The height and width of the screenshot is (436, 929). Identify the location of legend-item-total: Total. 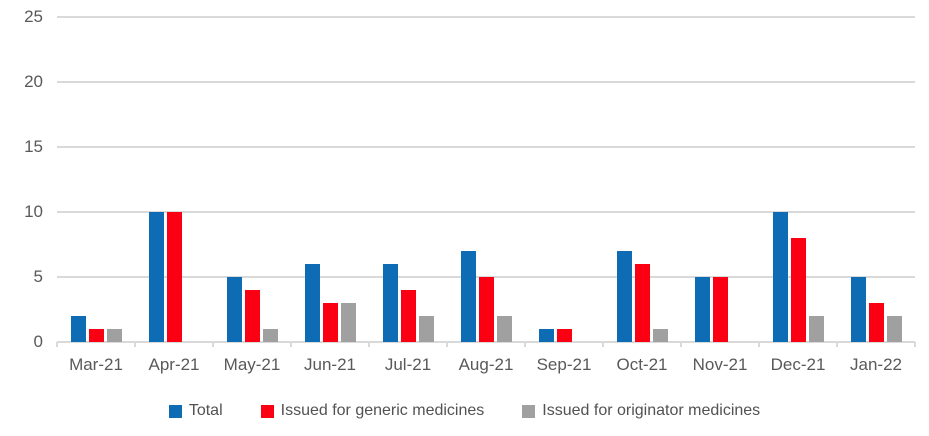
(195, 411).